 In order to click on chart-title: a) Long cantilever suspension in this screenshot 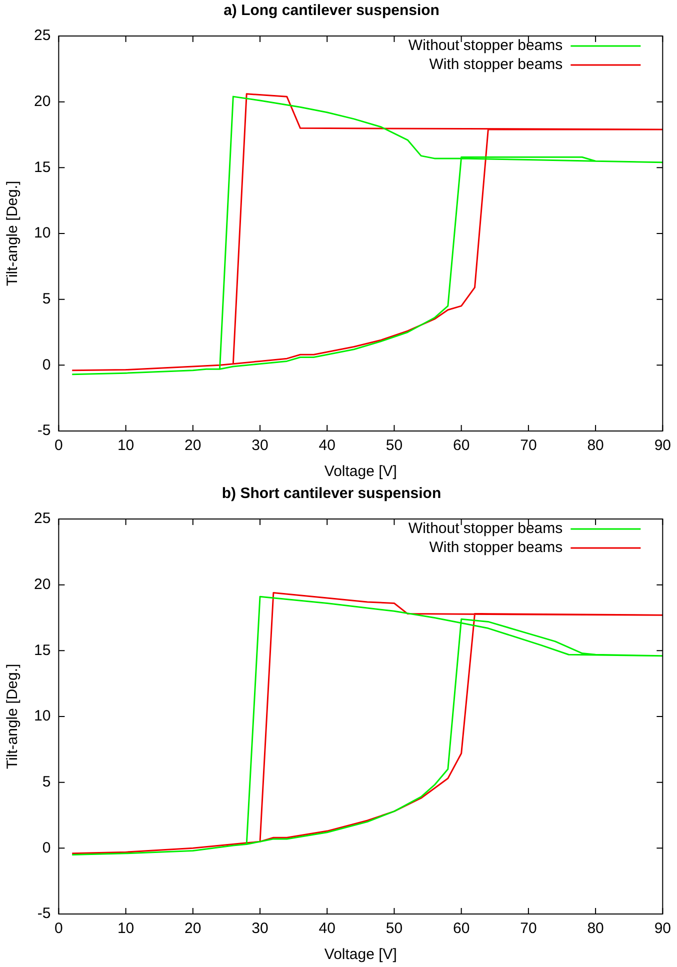, I will do `click(332, 11)`.